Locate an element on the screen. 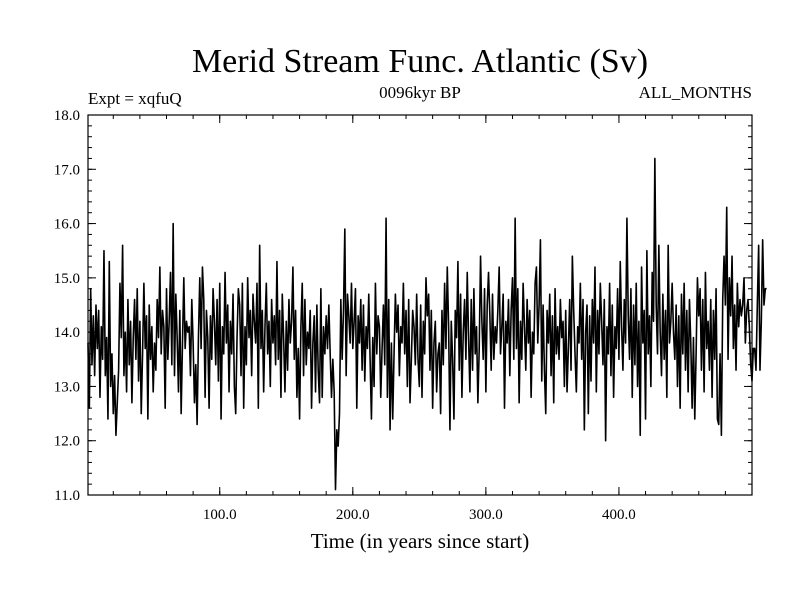 This screenshot has height=600, width=800. y-tick-label: 18.0 is located at coordinates (67, 116).